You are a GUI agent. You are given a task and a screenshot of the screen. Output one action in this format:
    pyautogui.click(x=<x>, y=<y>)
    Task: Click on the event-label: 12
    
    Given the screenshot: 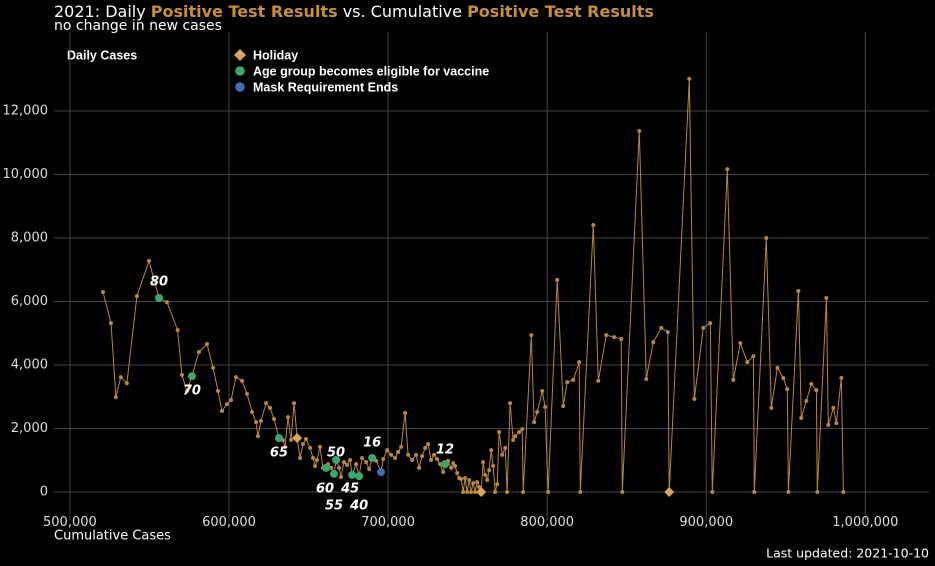 What is the action you would take?
    pyautogui.click(x=445, y=450)
    